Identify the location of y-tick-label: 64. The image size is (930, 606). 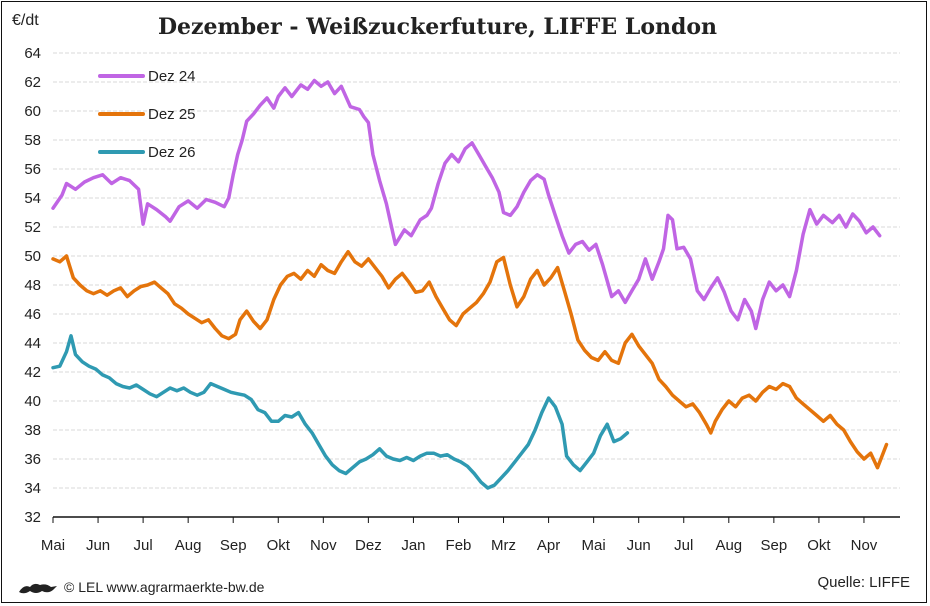
(32, 53).